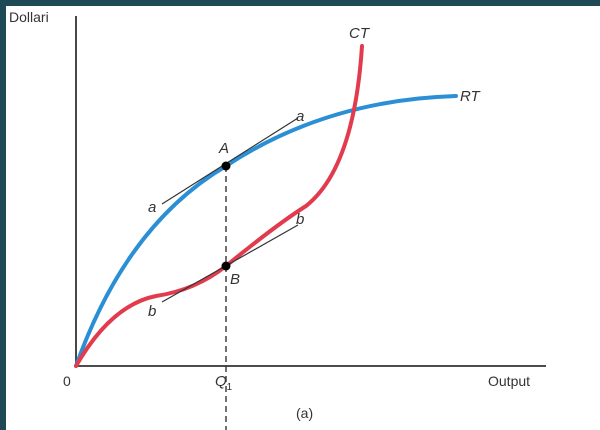 The width and height of the screenshot is (600, 430). Describe the element at coordinates (360, 33) in the screenshot. I see `ct-curve-label: CT` at that location.